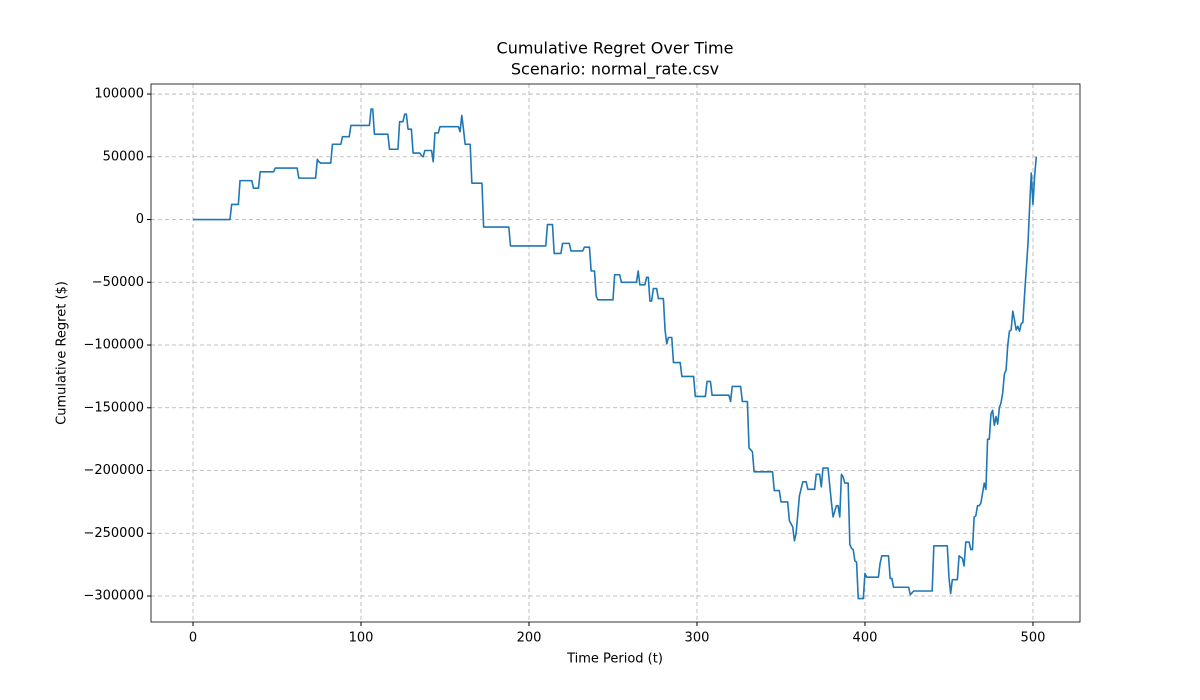 The width and height of the screenshot is (1200, 700). What do you see at coordinates (529, 638) in the screenshot?
I see `x-tick-label: 200` at bounding box center [529, 638].